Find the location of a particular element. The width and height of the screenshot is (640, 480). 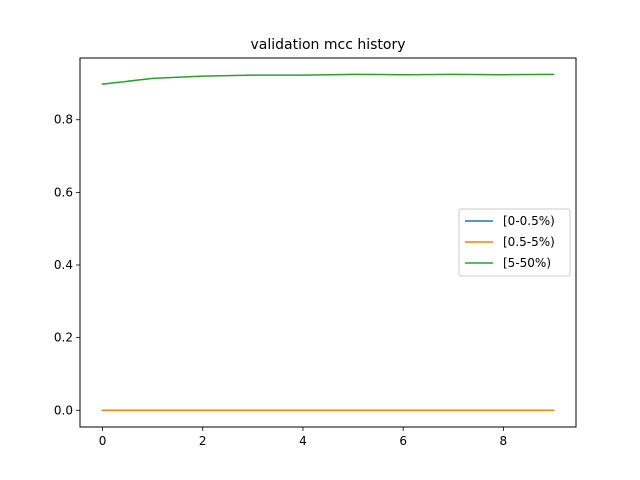

x-tick-label: 0 is located at coordinates (103, 441).